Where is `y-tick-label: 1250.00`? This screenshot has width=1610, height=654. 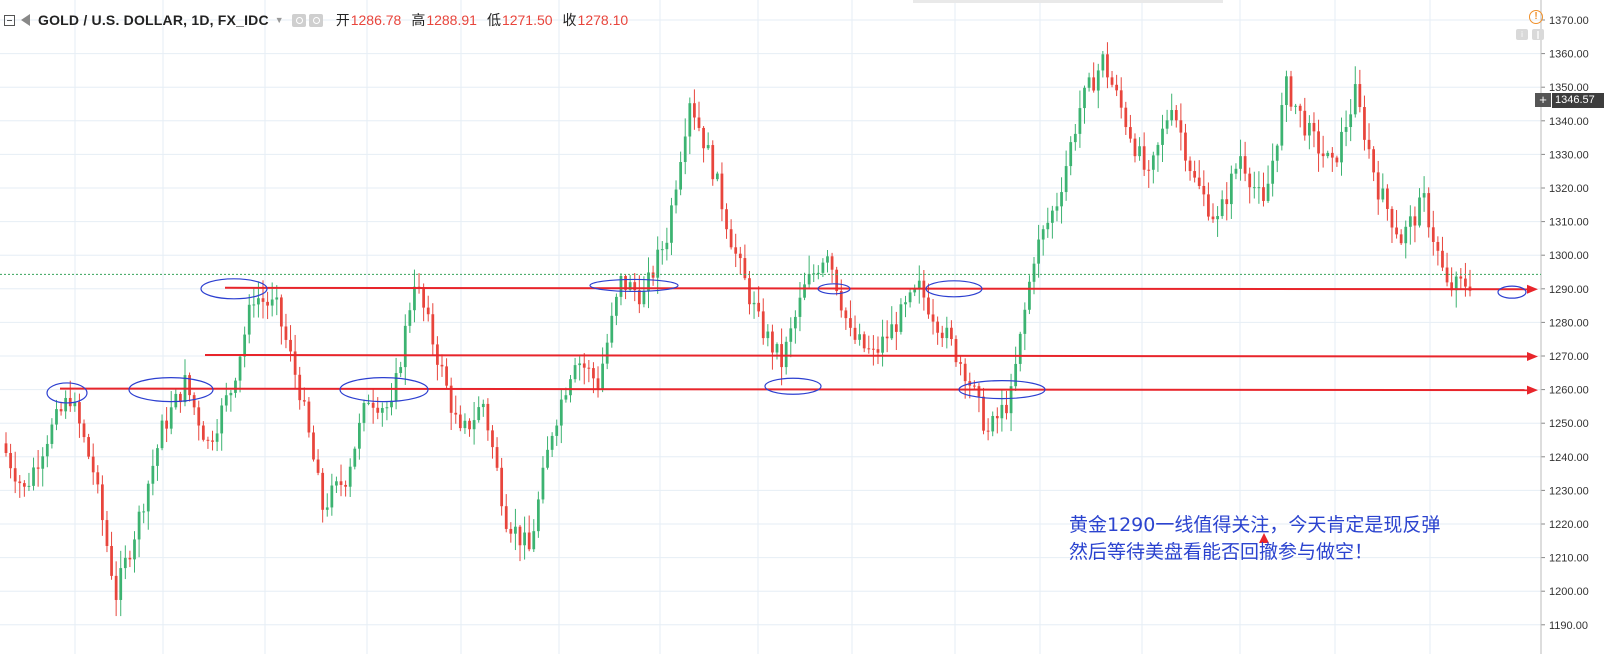
y-tick-label: 1250.00 is located at coordinates (1569, 424).